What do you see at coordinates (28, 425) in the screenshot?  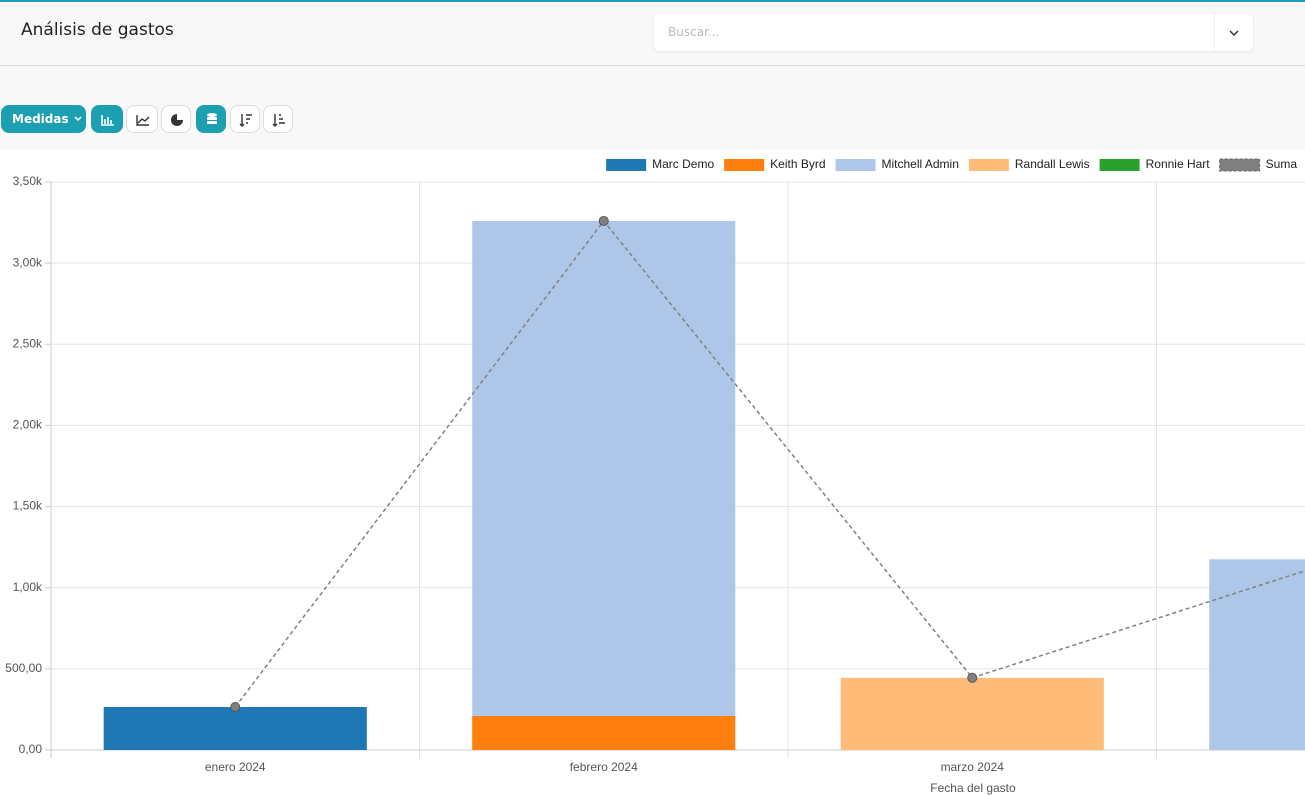 I see `y-tick-label: 2,00k` at bounding box center [28, 425].